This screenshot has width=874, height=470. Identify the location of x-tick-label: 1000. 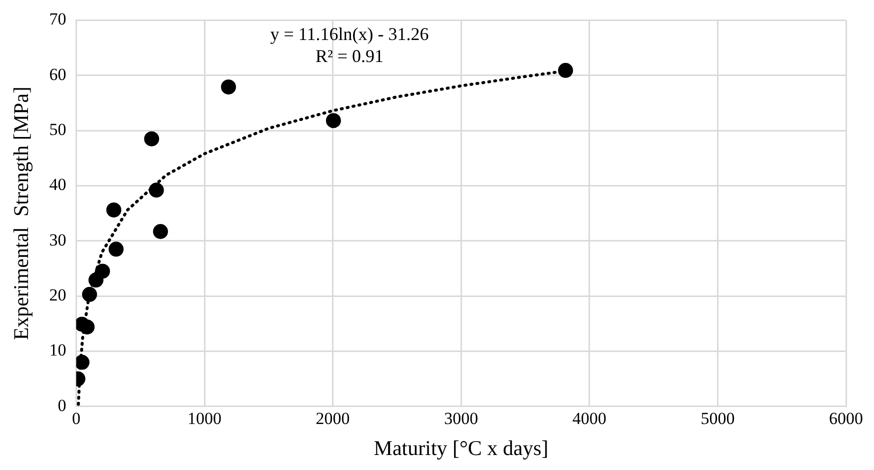
(205, 418).